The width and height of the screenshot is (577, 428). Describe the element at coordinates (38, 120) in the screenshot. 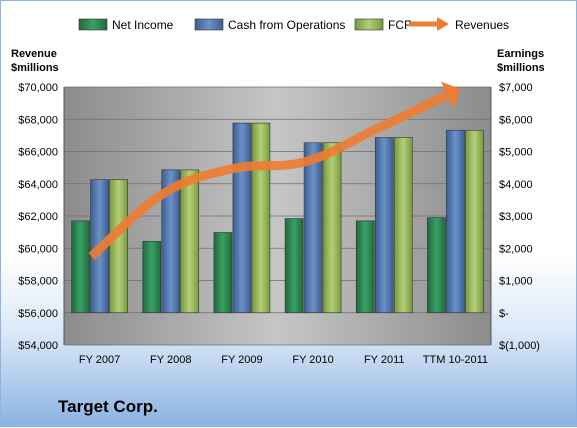

I see `left-tick-label: $68,000` at that location.